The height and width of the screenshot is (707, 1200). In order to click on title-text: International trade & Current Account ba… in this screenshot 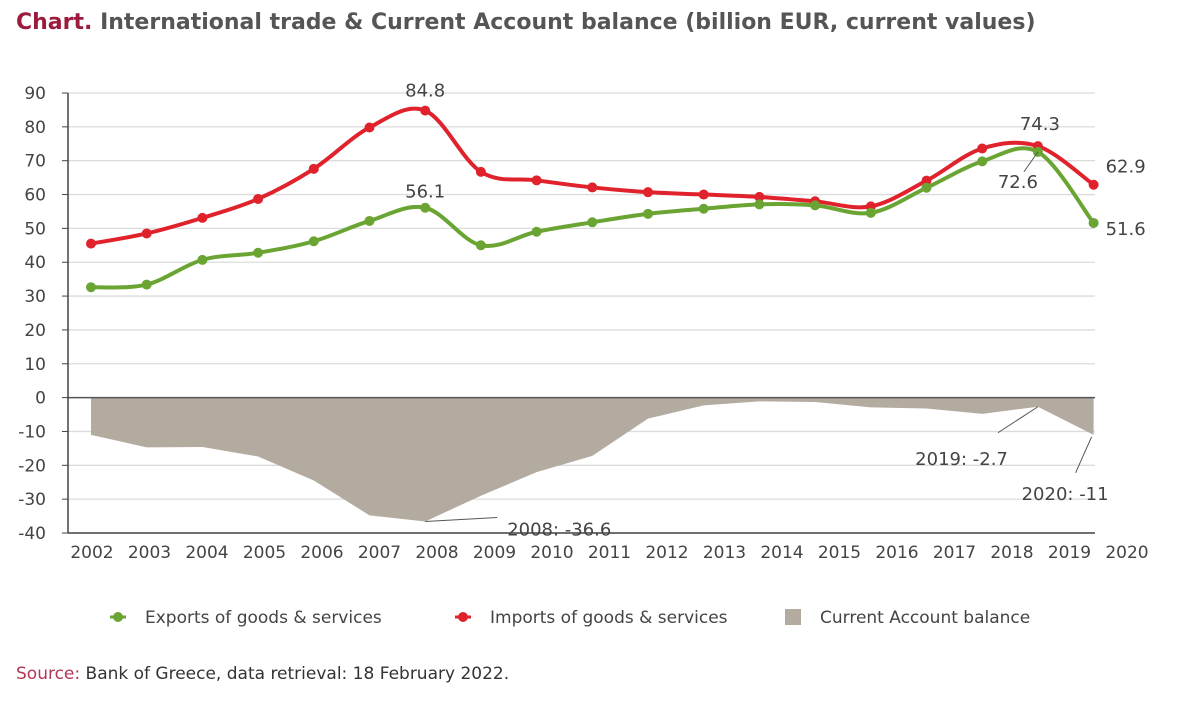, I will do `click(568, 22)`.